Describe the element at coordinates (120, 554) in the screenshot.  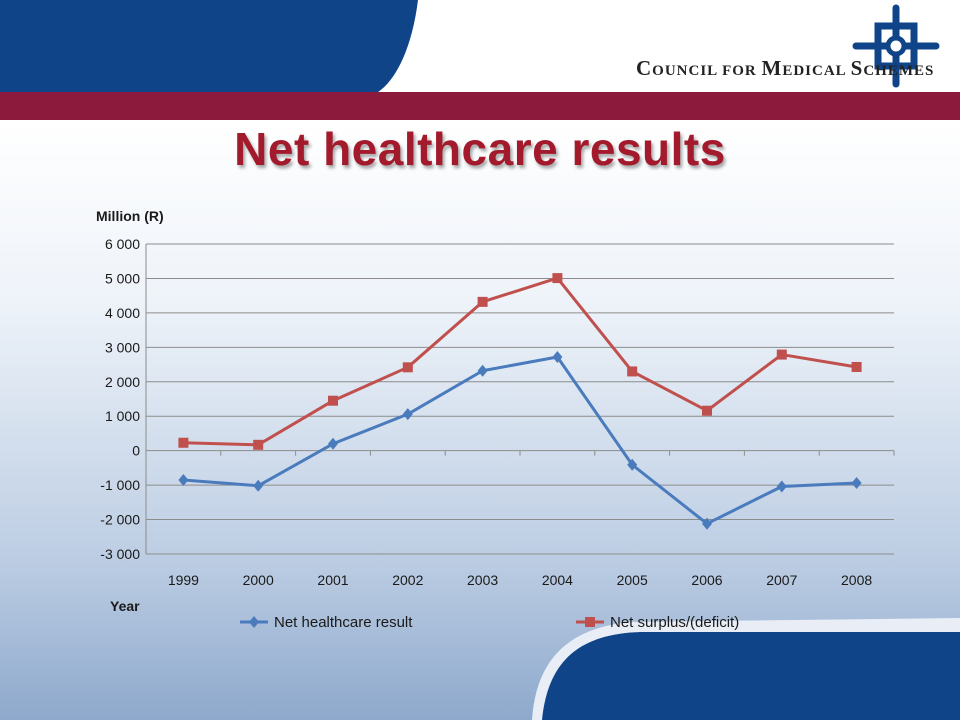
I see `y-tick-label: -3 000` at that location.